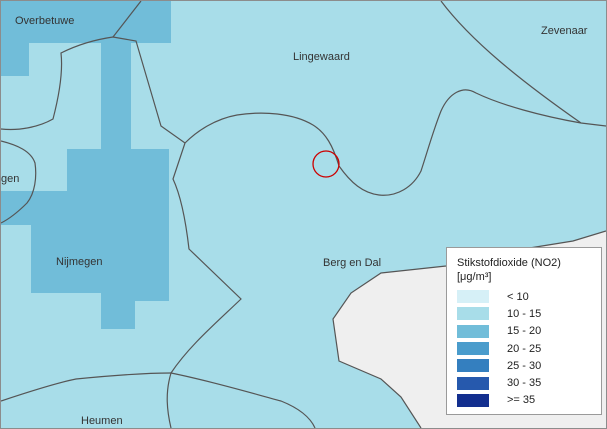  Describe the element at coordinates (10, 179) in the screenshot. I see `place-label-nijmegen-partial: gen` at that location.